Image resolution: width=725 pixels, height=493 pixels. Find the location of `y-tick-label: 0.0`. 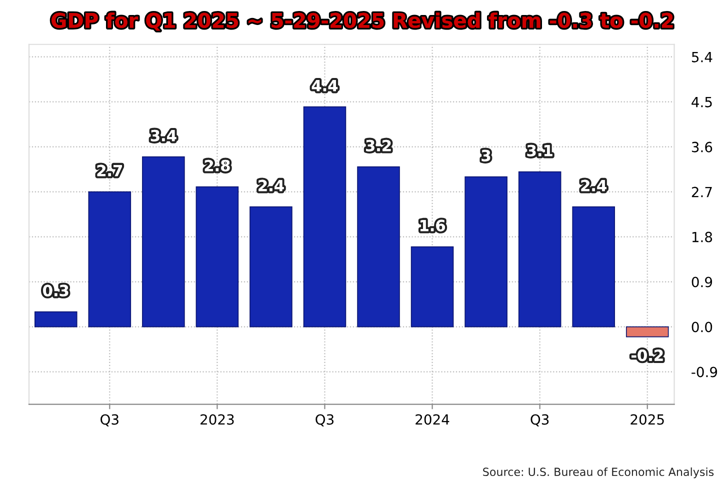

y-tick-label: 0.0 is located at coordinates (702, 327).